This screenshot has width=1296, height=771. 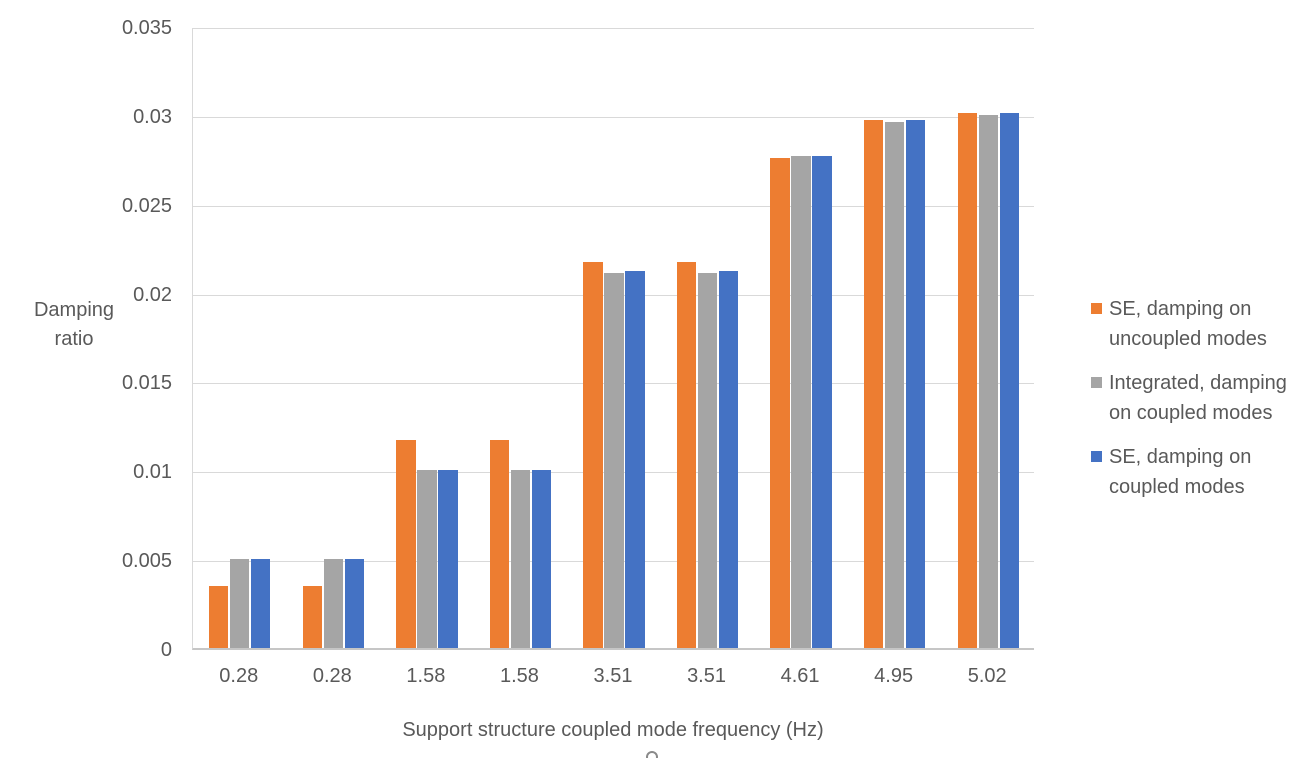 I want to click on bar-series2-group4, so click(x=520, y=559).